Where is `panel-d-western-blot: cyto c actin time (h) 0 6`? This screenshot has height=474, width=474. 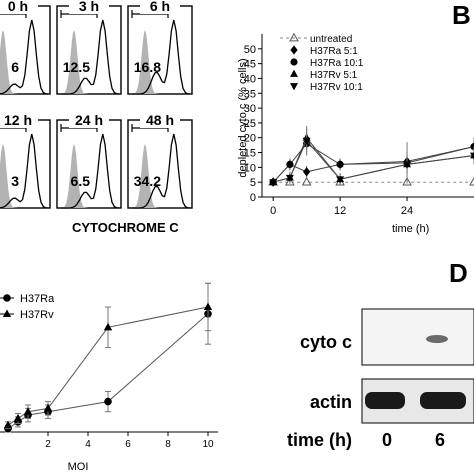
panel-d-western-blot: cyto c actin time (h) 0 6 is located at coordinates (380, 379).